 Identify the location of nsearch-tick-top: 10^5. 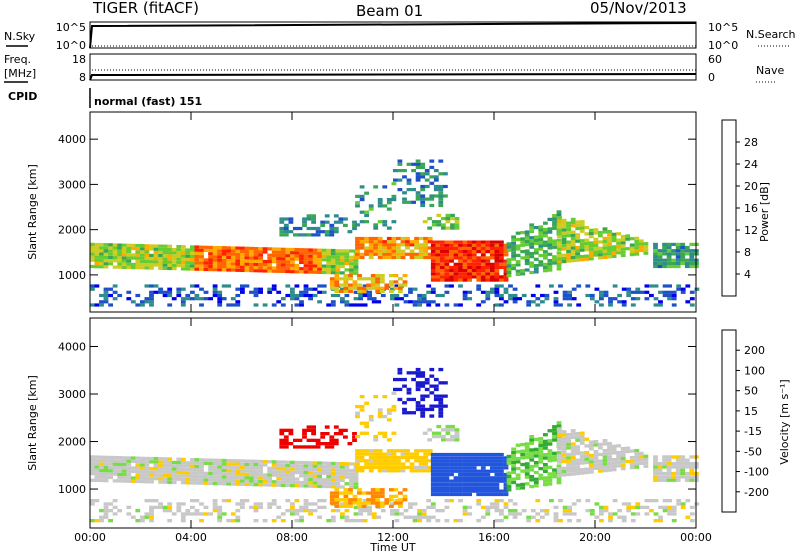
(723, 27).